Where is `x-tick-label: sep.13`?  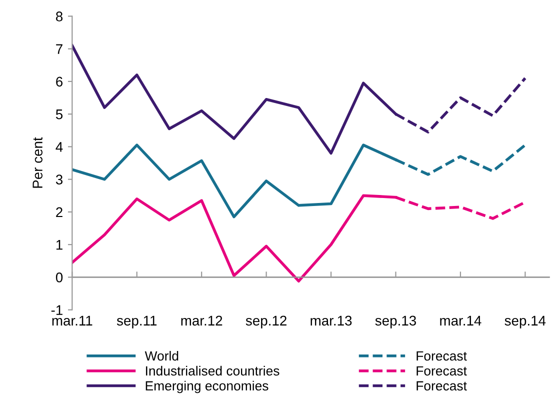
x-tick-label: sep.13 is located at coordinates (395, 322).